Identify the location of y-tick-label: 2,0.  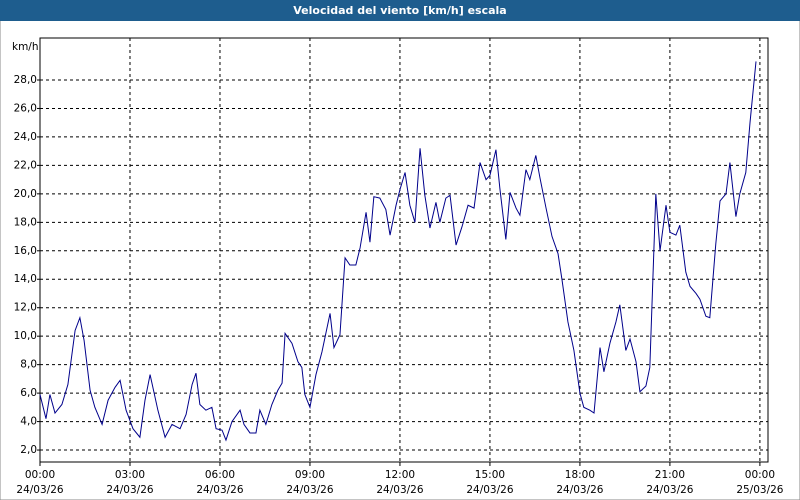
(28, 450).